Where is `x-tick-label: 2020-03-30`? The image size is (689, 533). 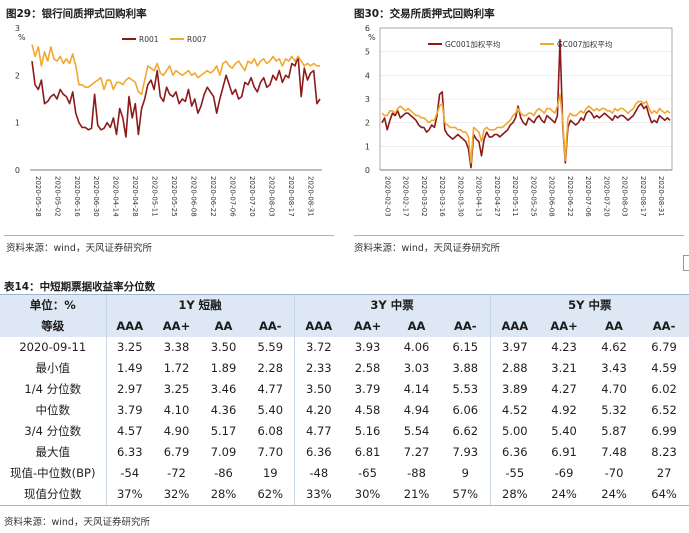 x-tick-label: 2020-03-30 is located at coordinates (460, 196).